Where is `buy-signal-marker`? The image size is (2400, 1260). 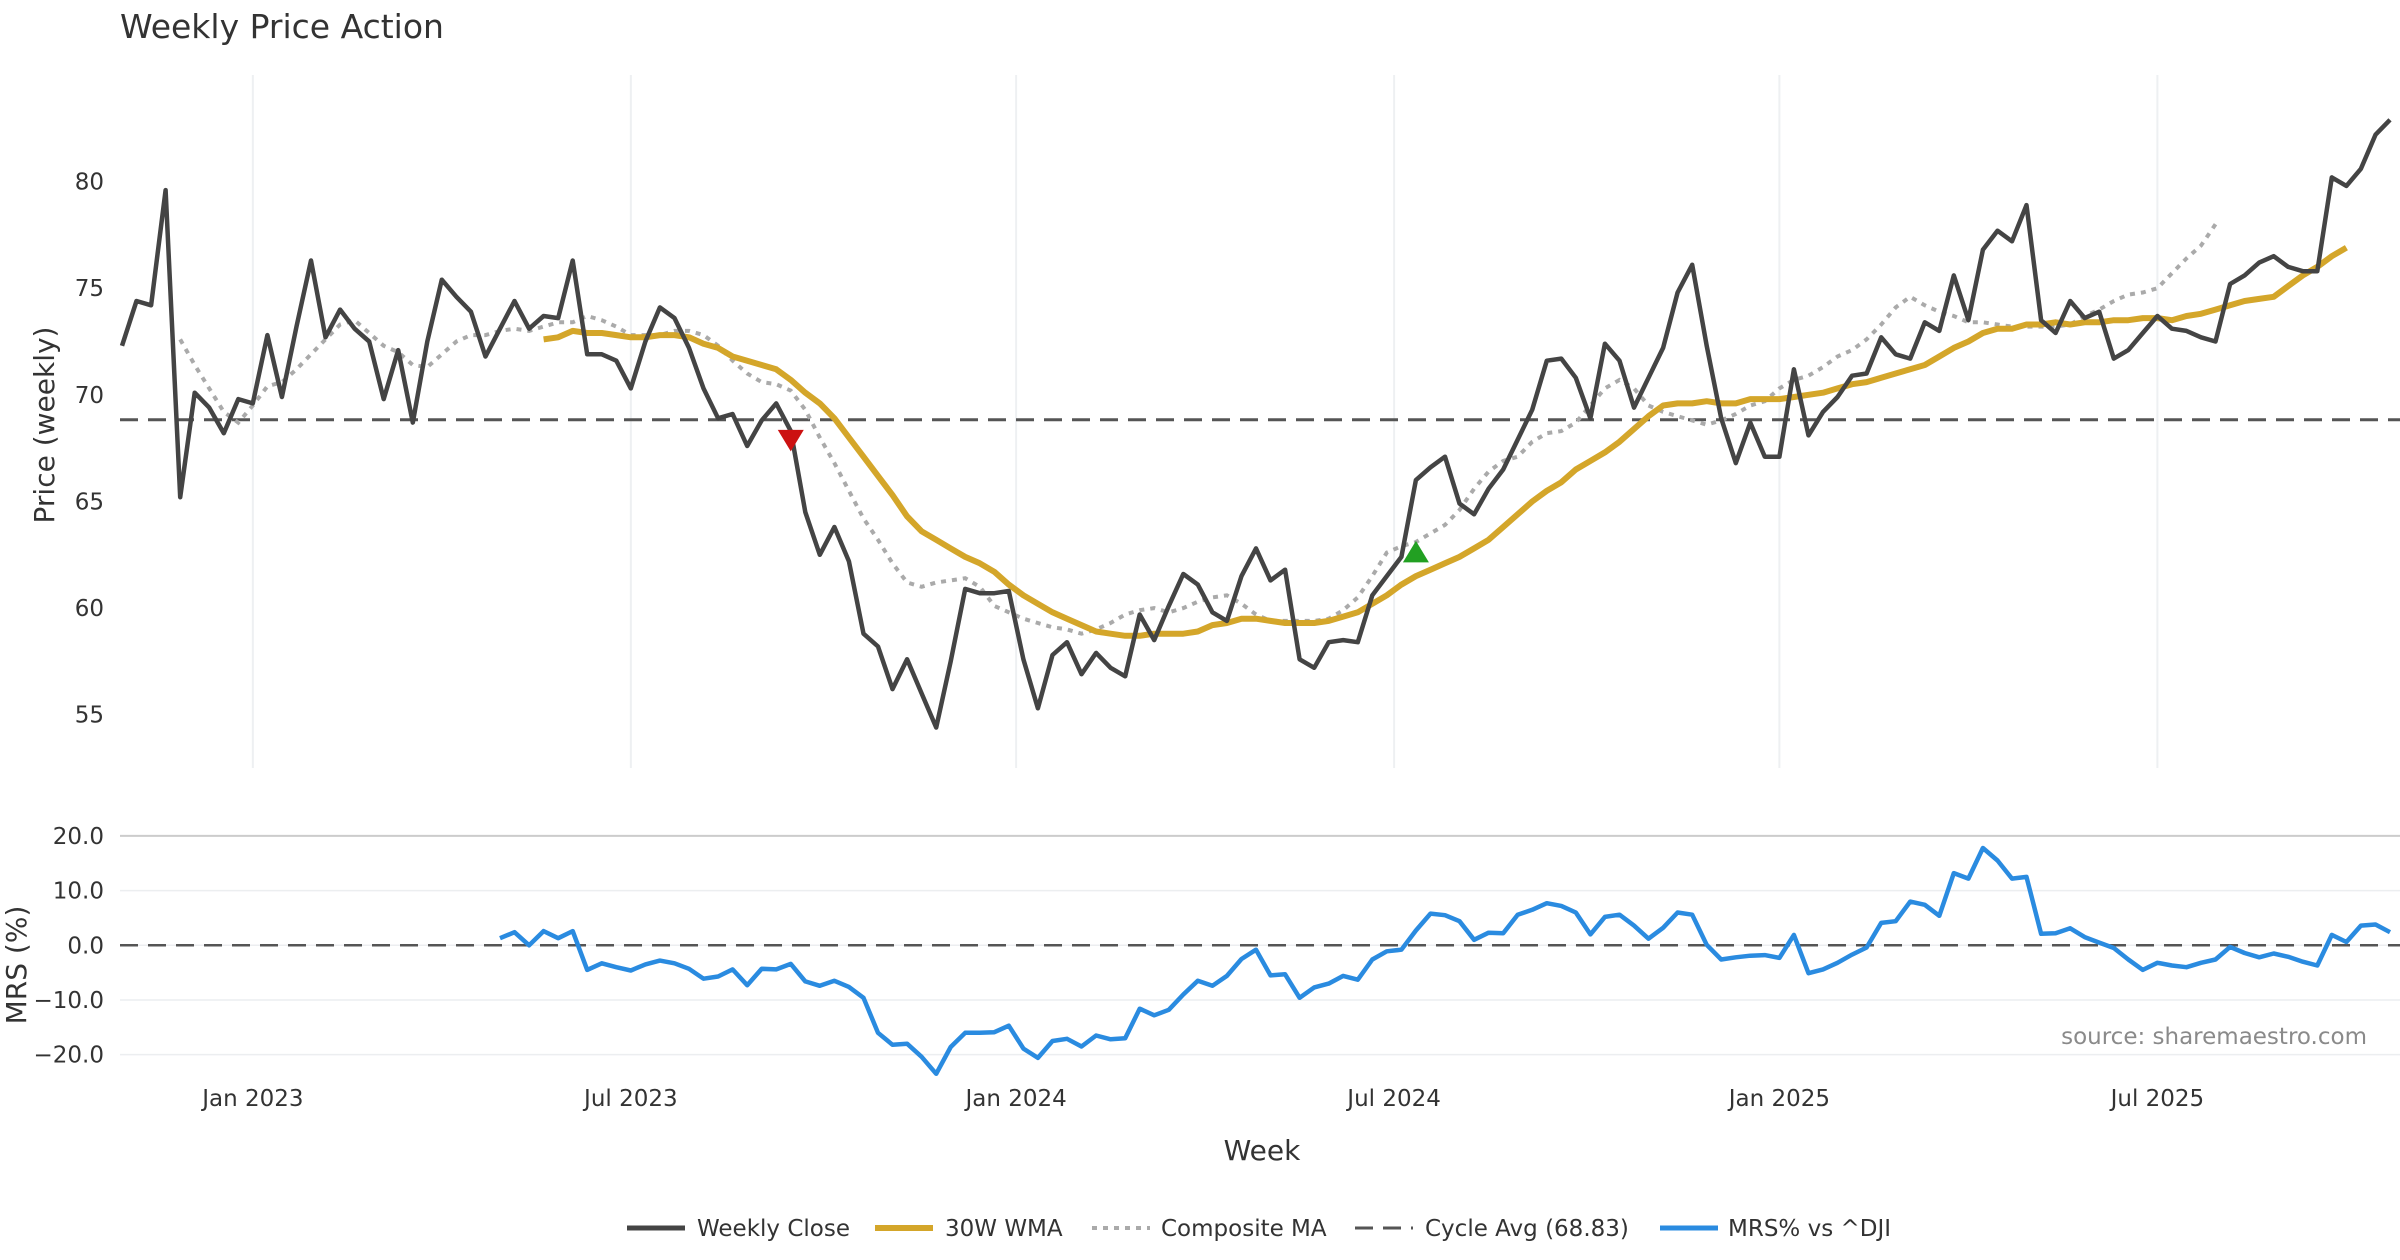
buy-signal-marker is located at coordinates (1415, 551).